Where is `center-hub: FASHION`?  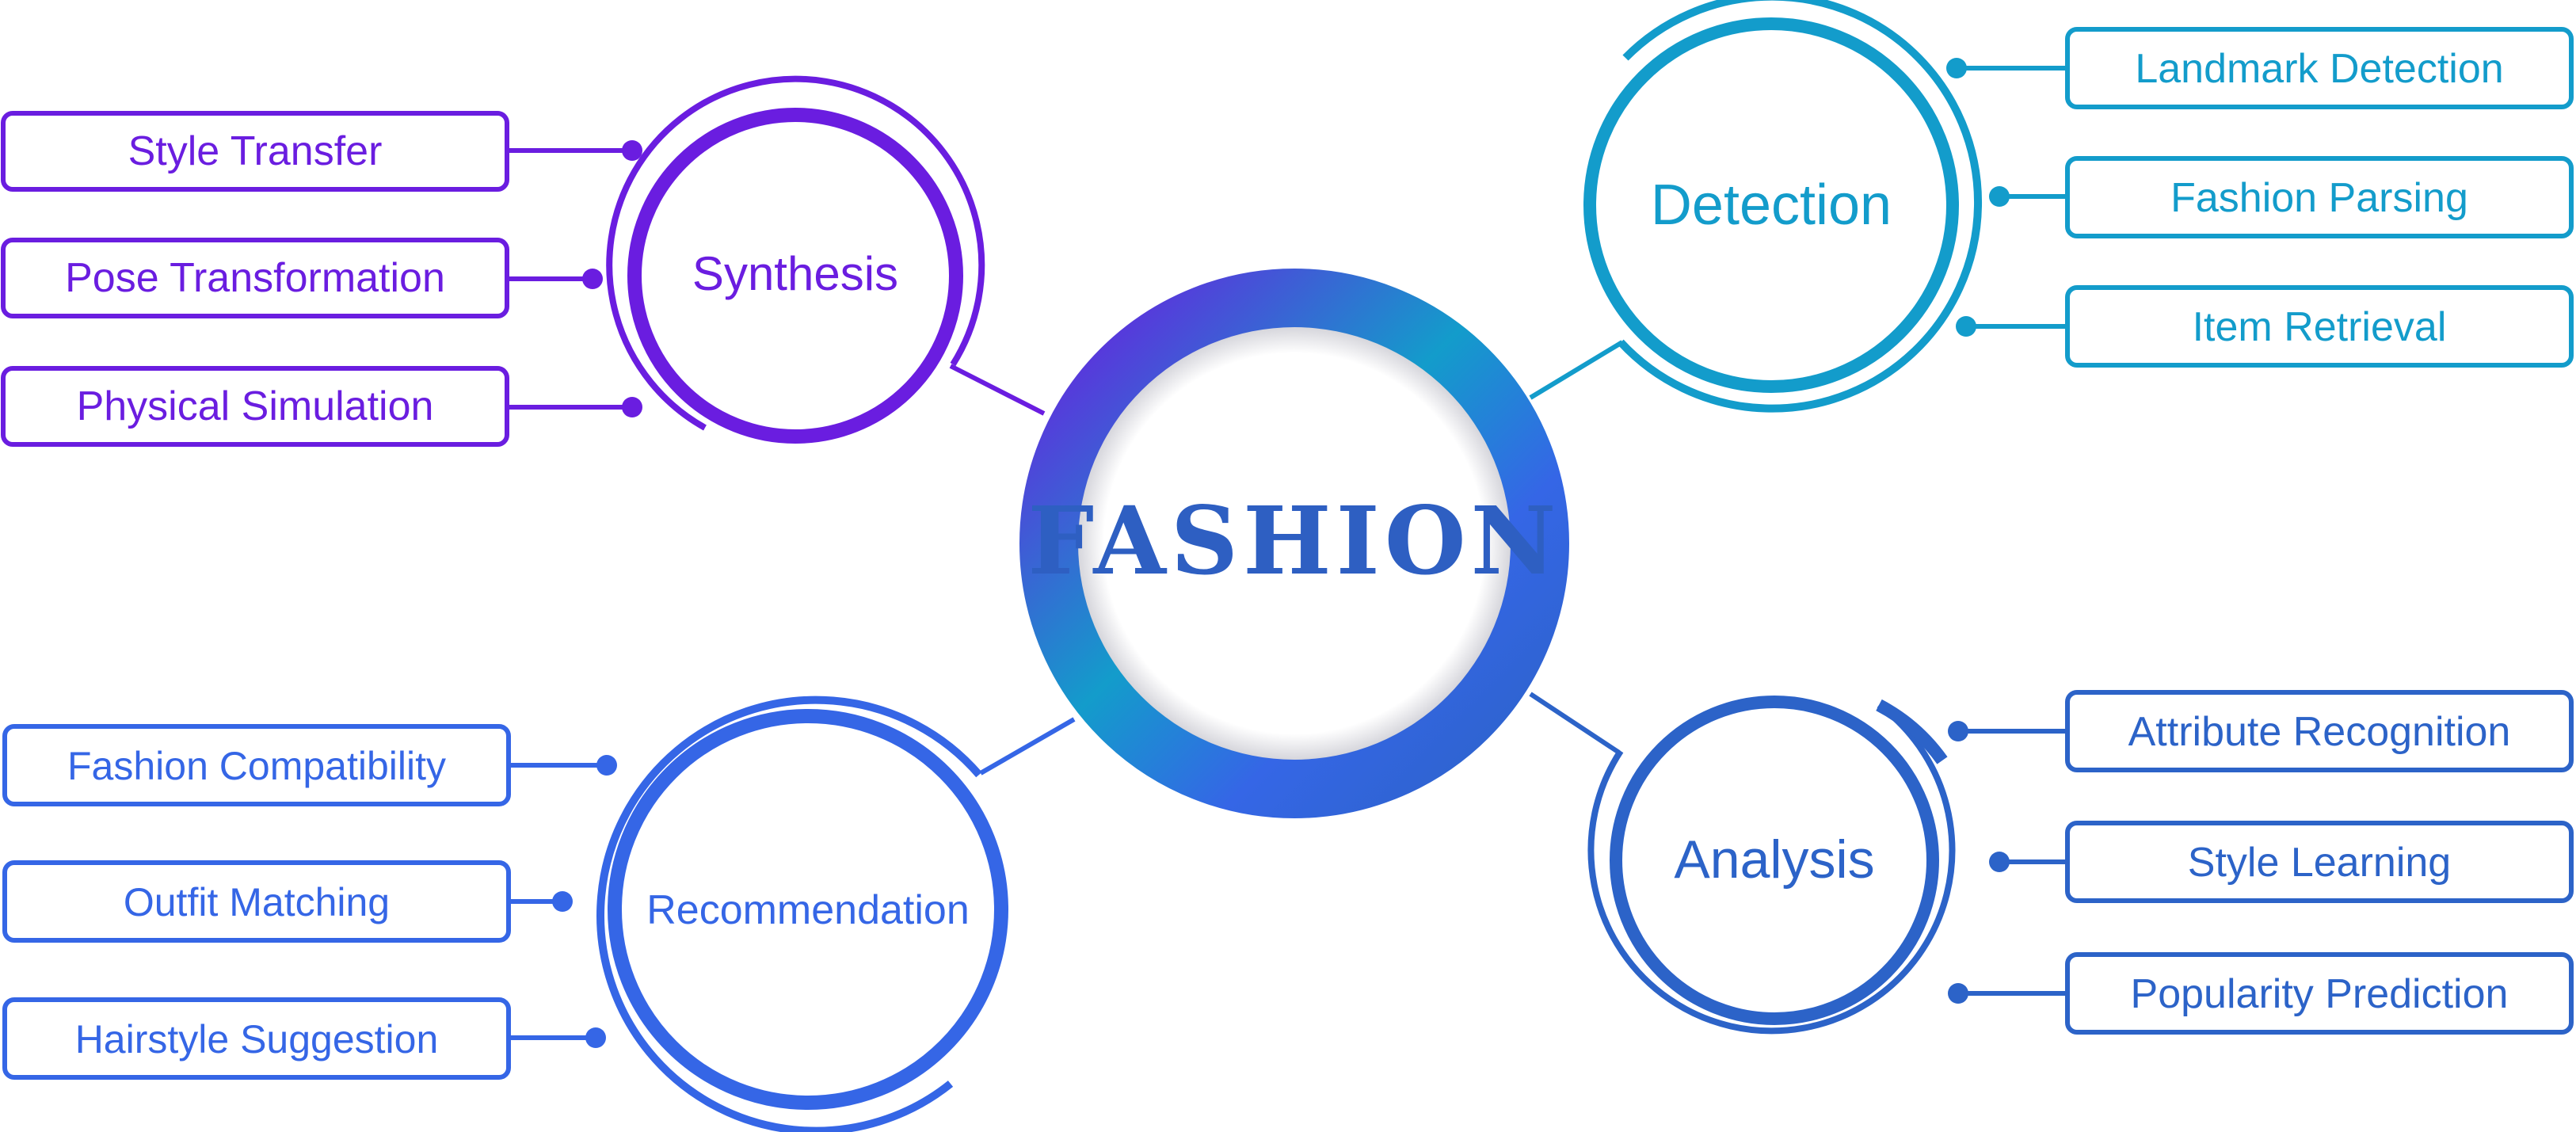
center-hub: FASHION is located at coordinates (1294, 544).